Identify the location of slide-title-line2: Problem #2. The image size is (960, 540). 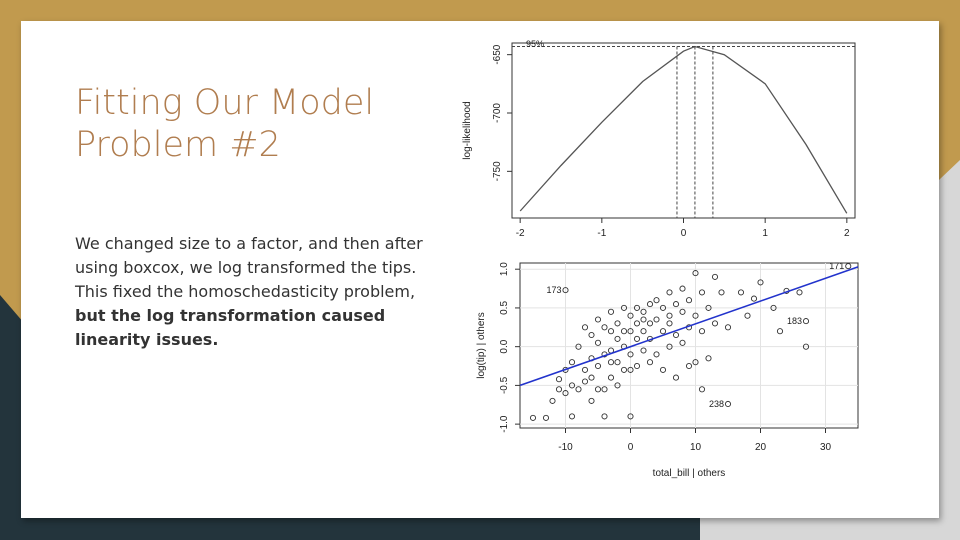
(178, 145).